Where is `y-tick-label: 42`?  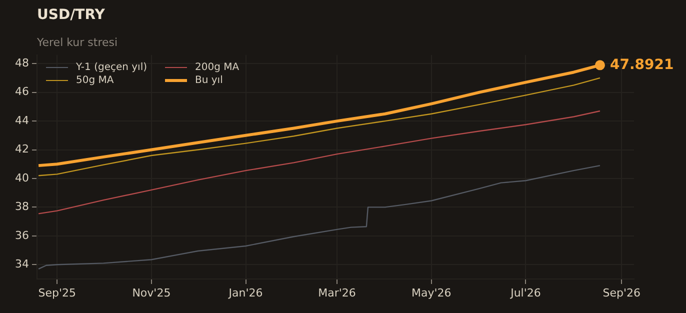 y-tick-label: 42 is located at coordinates (22, 149).